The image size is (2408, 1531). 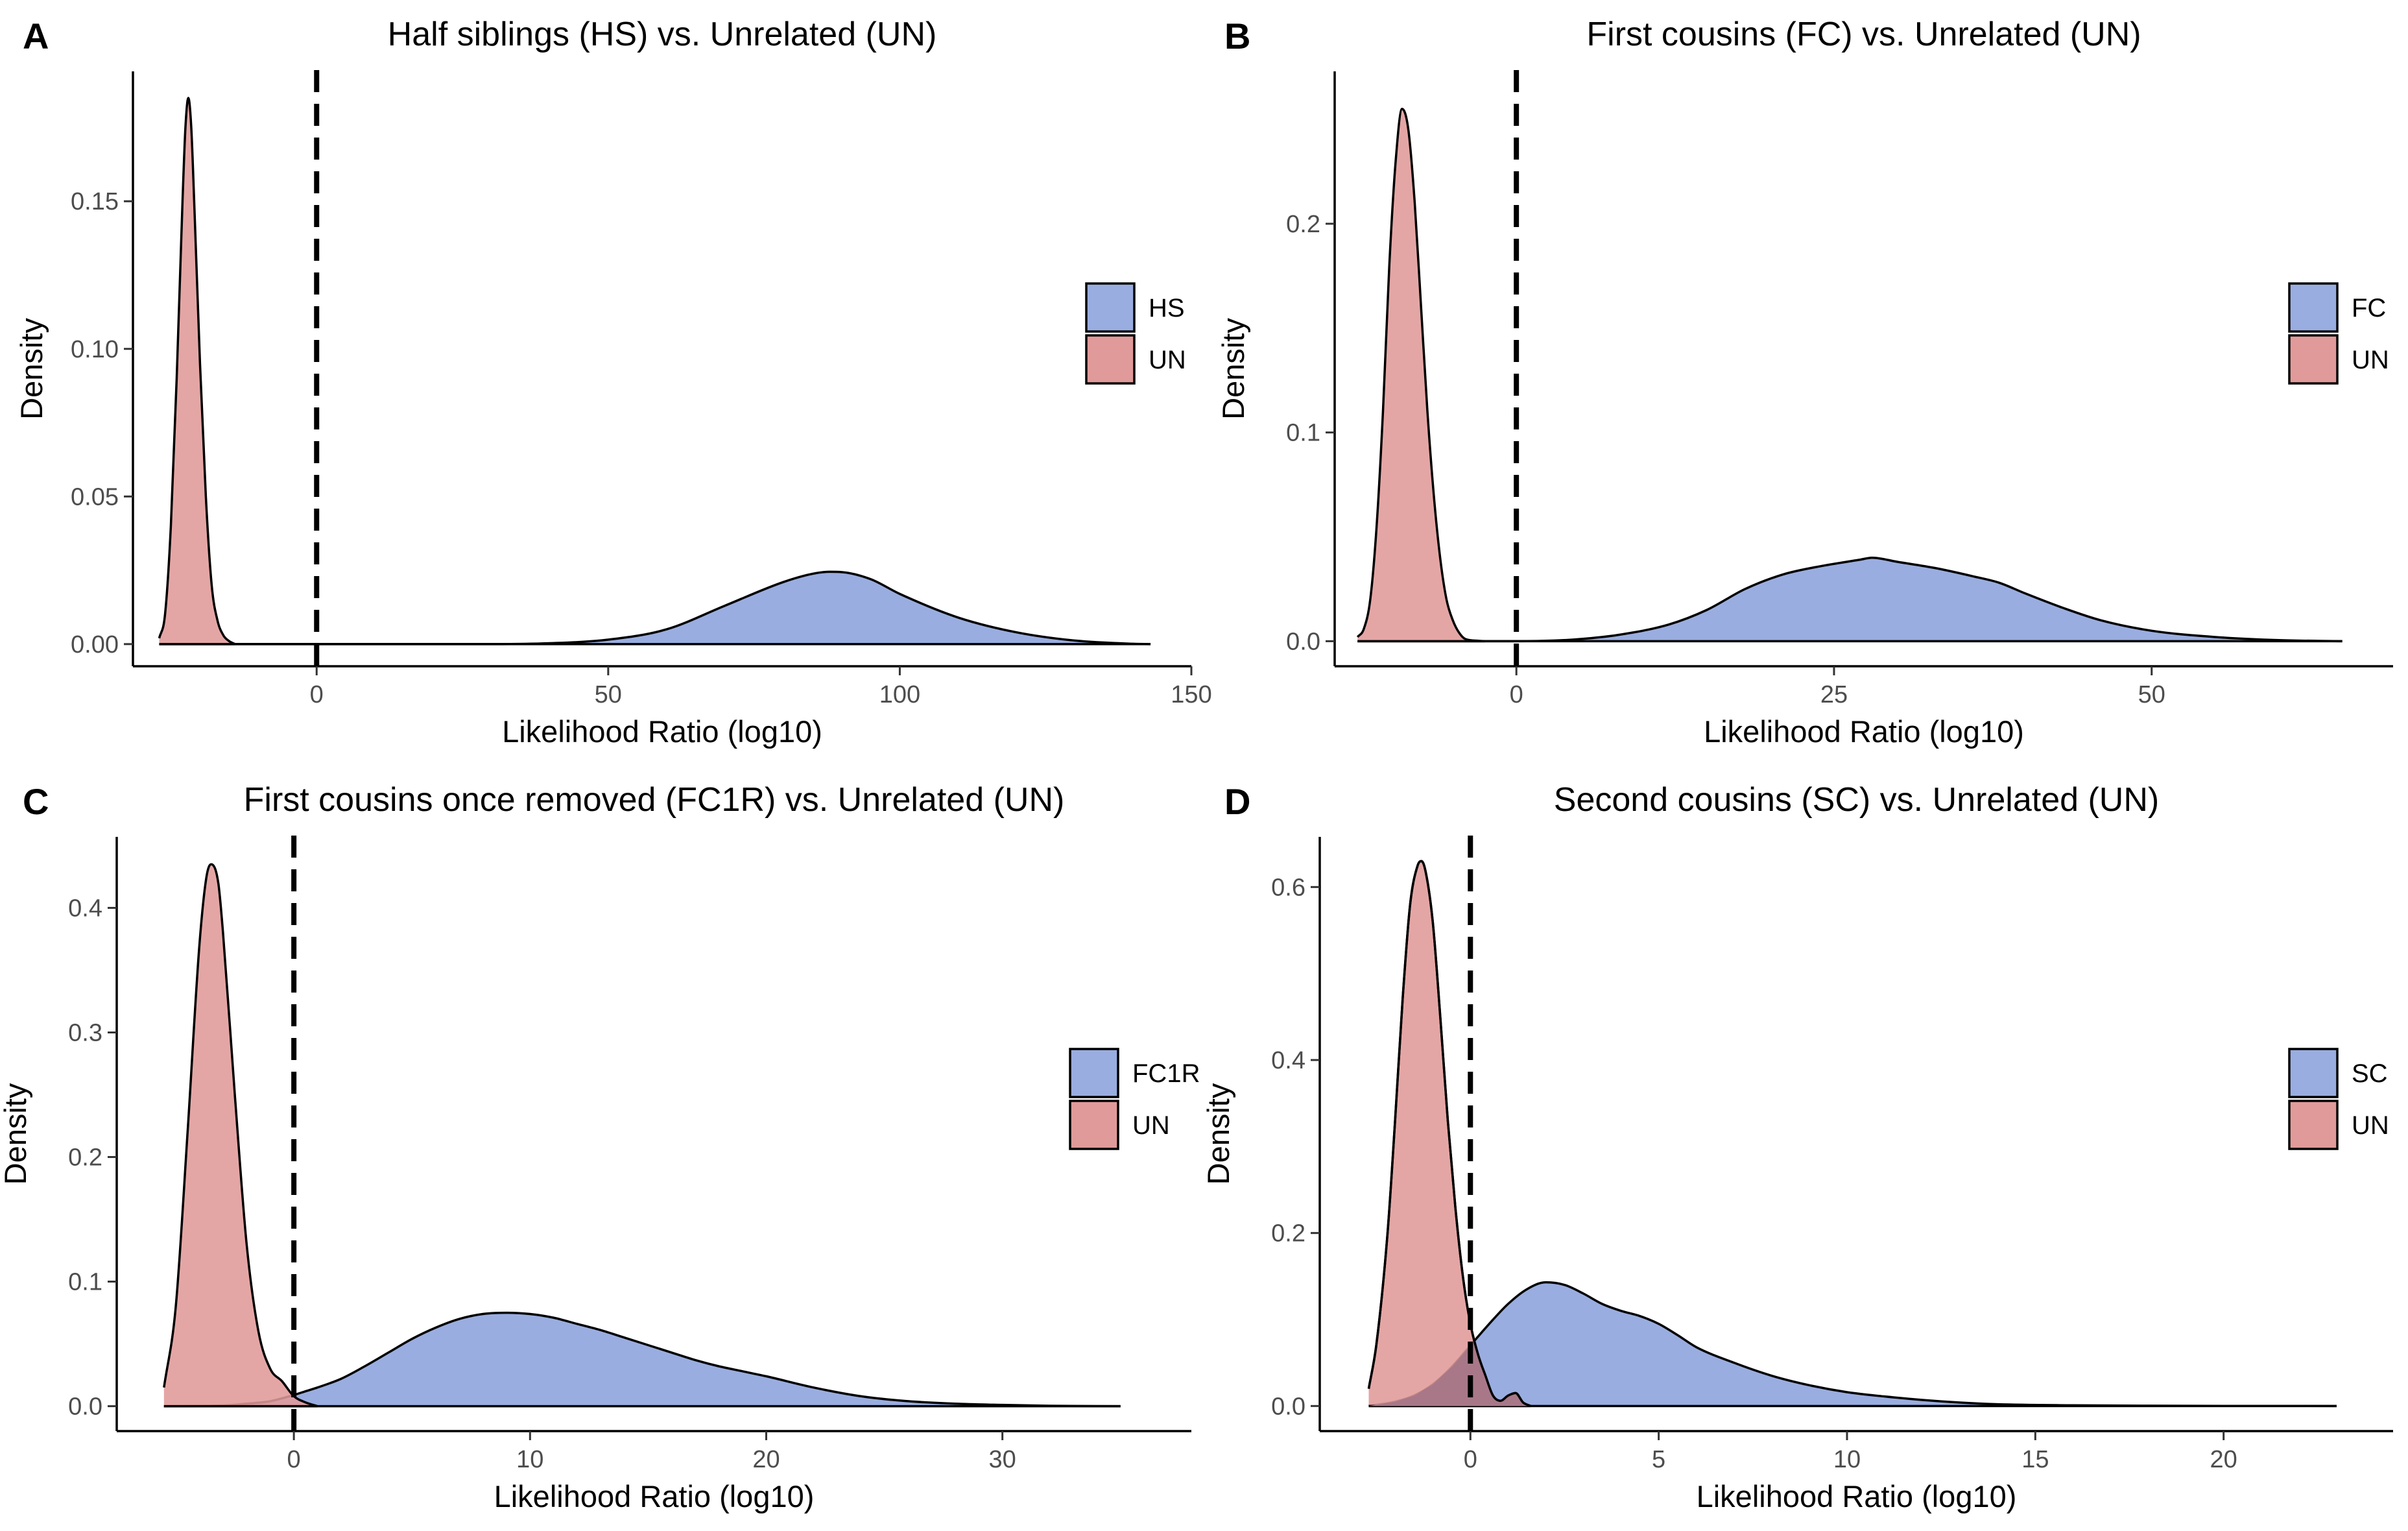 I want to click on density-line-un-top, so click(x=1449, y=1133).